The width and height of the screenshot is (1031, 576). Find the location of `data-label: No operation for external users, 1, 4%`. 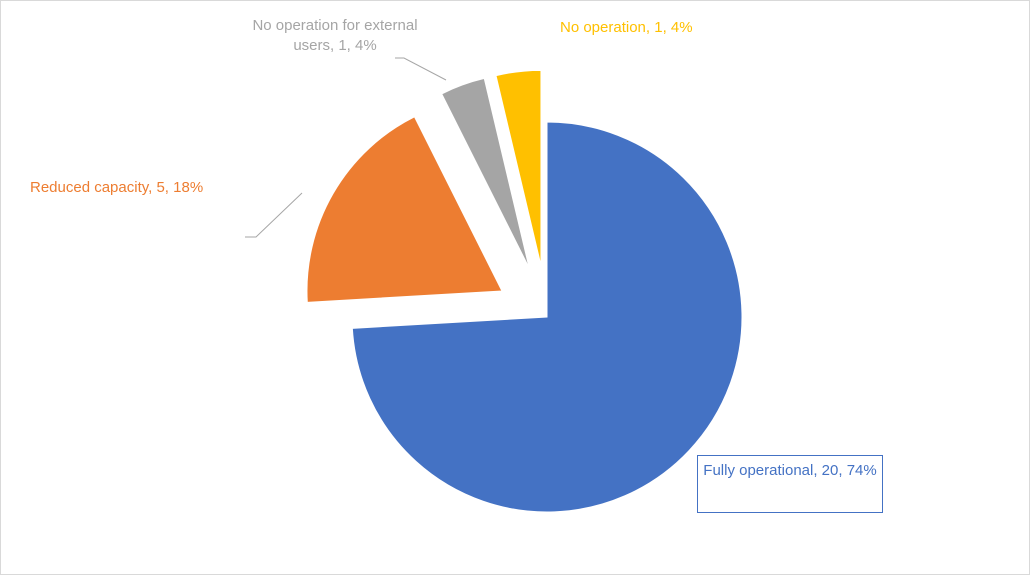

data-label: No operation for external users, 1, 4% is located at coordinates (335, 35).